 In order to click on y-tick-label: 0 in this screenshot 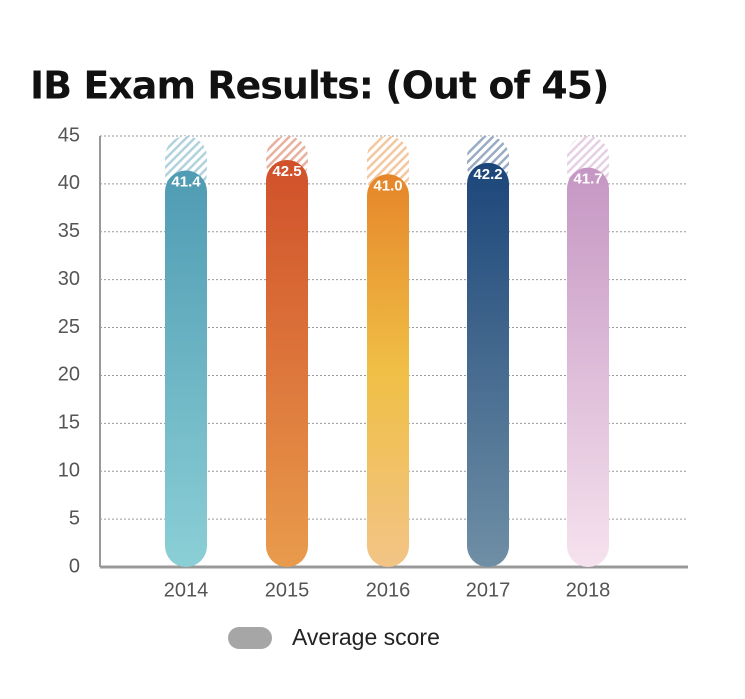, I will do `click(74, 566)`.